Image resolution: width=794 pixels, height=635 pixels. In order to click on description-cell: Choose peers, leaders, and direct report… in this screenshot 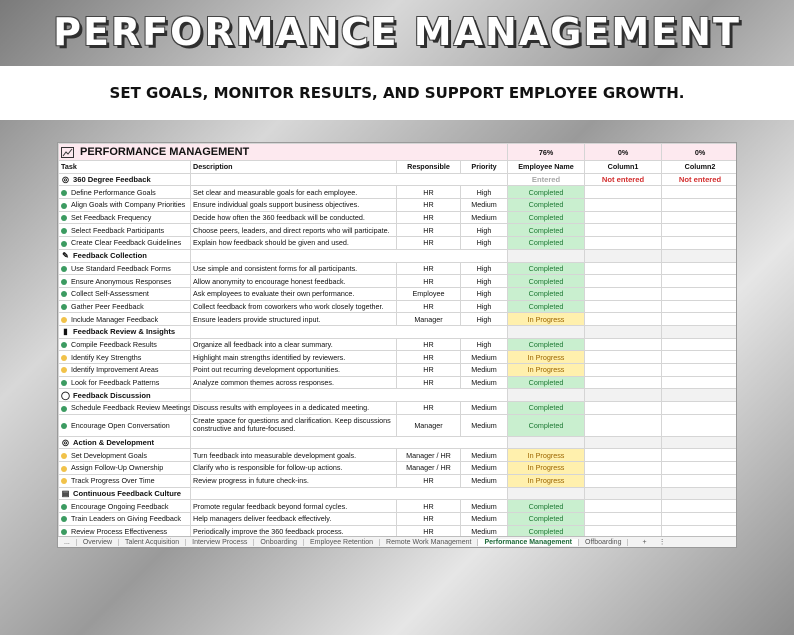, I will do `click(293, 230)`.